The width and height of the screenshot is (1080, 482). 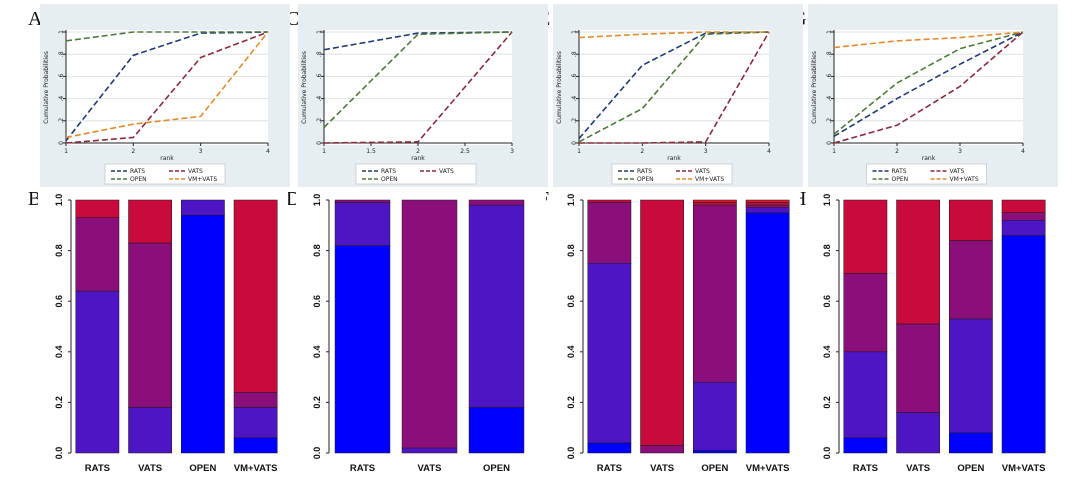 What do you see at coordinates (418, 87) in the screenshot?
I see `plot-area` at bounding box center [418, 87].